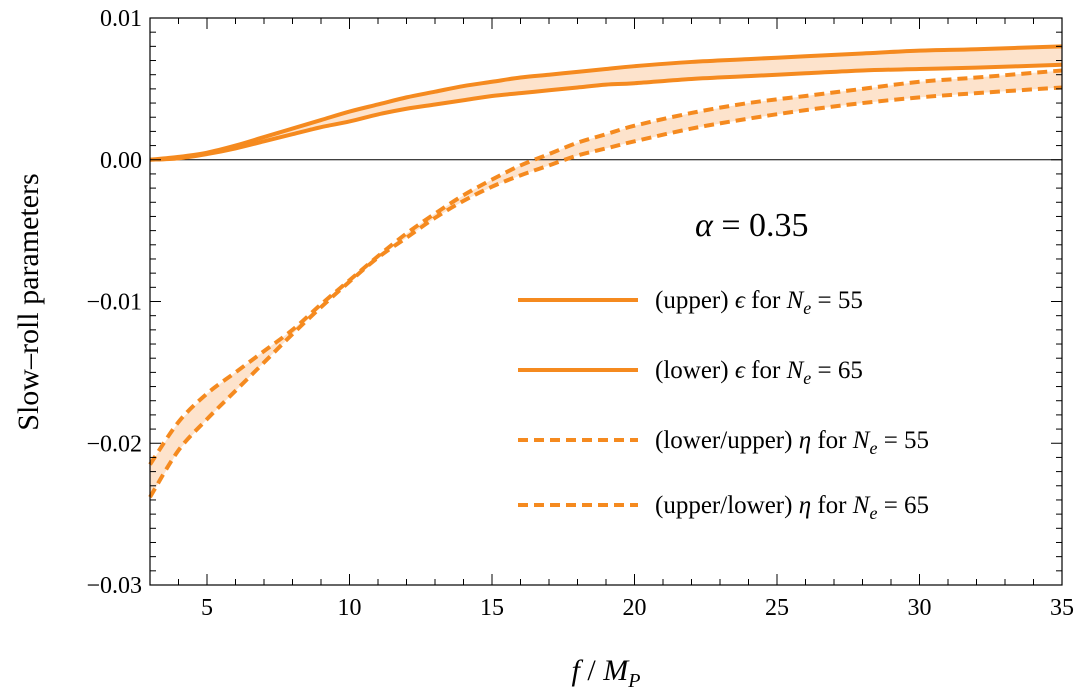  What do you see at coordinates (114, 444) in the screenshot?
I see `y-tick-label: −0.02` at bounding box center [114, 444].